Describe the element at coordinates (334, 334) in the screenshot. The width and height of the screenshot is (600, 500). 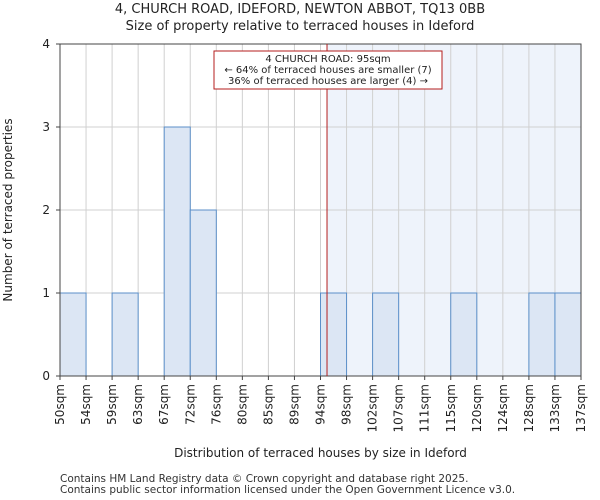
I see `bar-94sqm` at that location.